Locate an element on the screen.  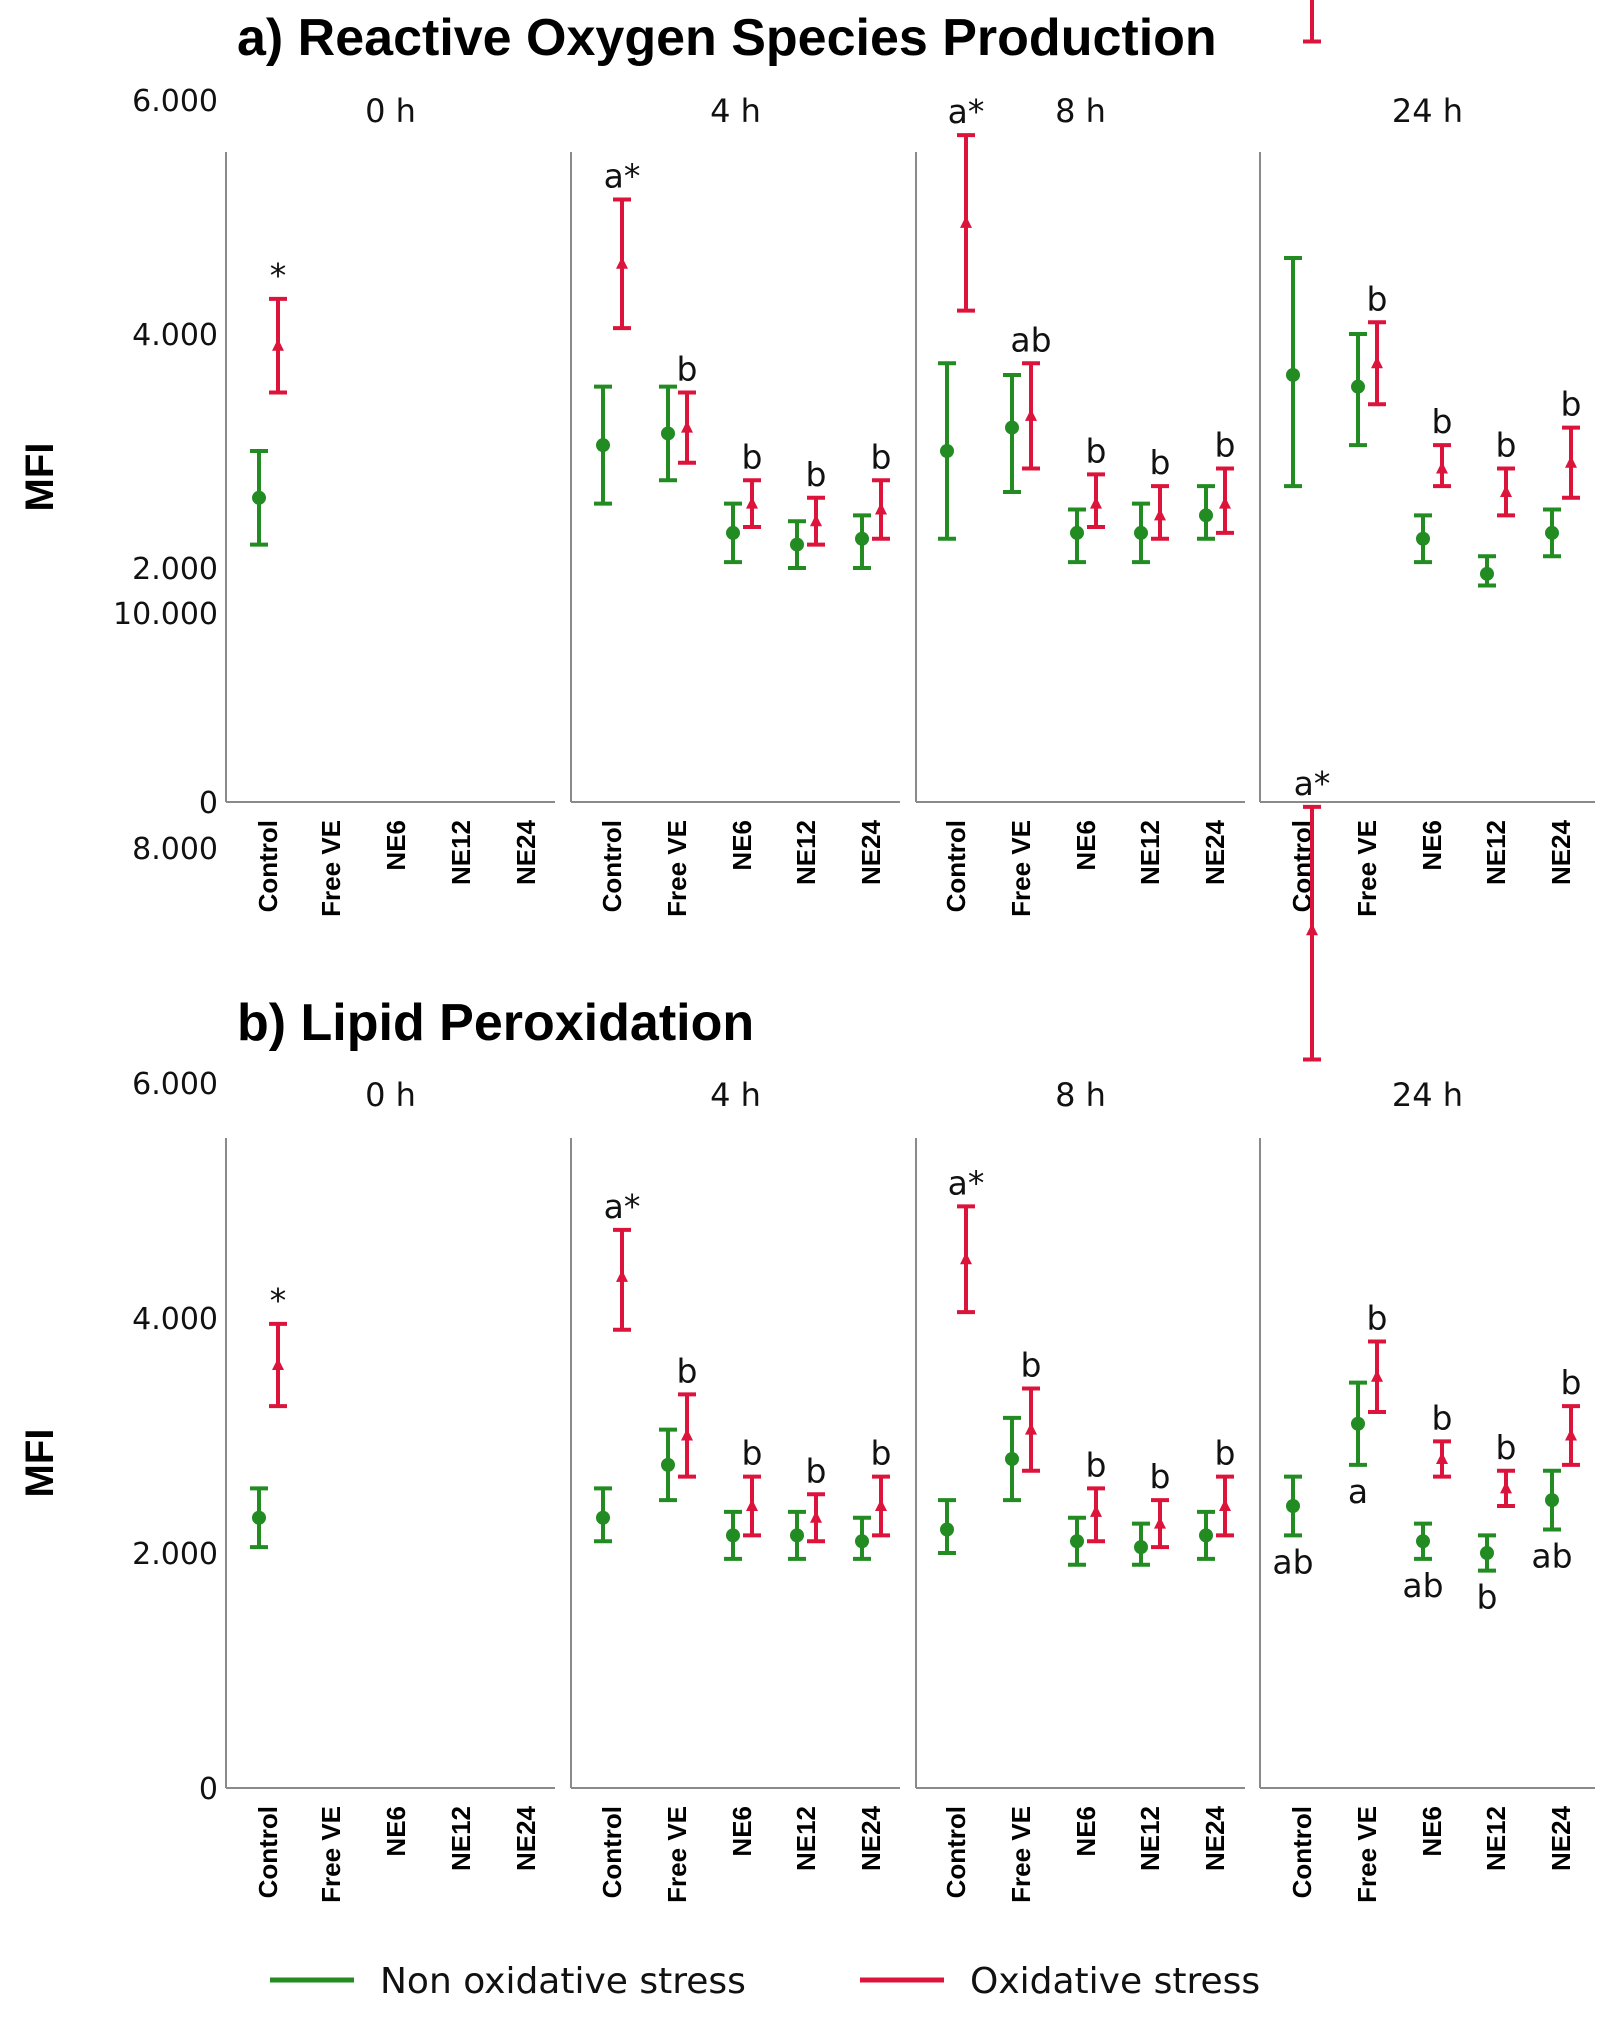
panel-label-8-h: 8 h is located at coordinates (1080, 1095).